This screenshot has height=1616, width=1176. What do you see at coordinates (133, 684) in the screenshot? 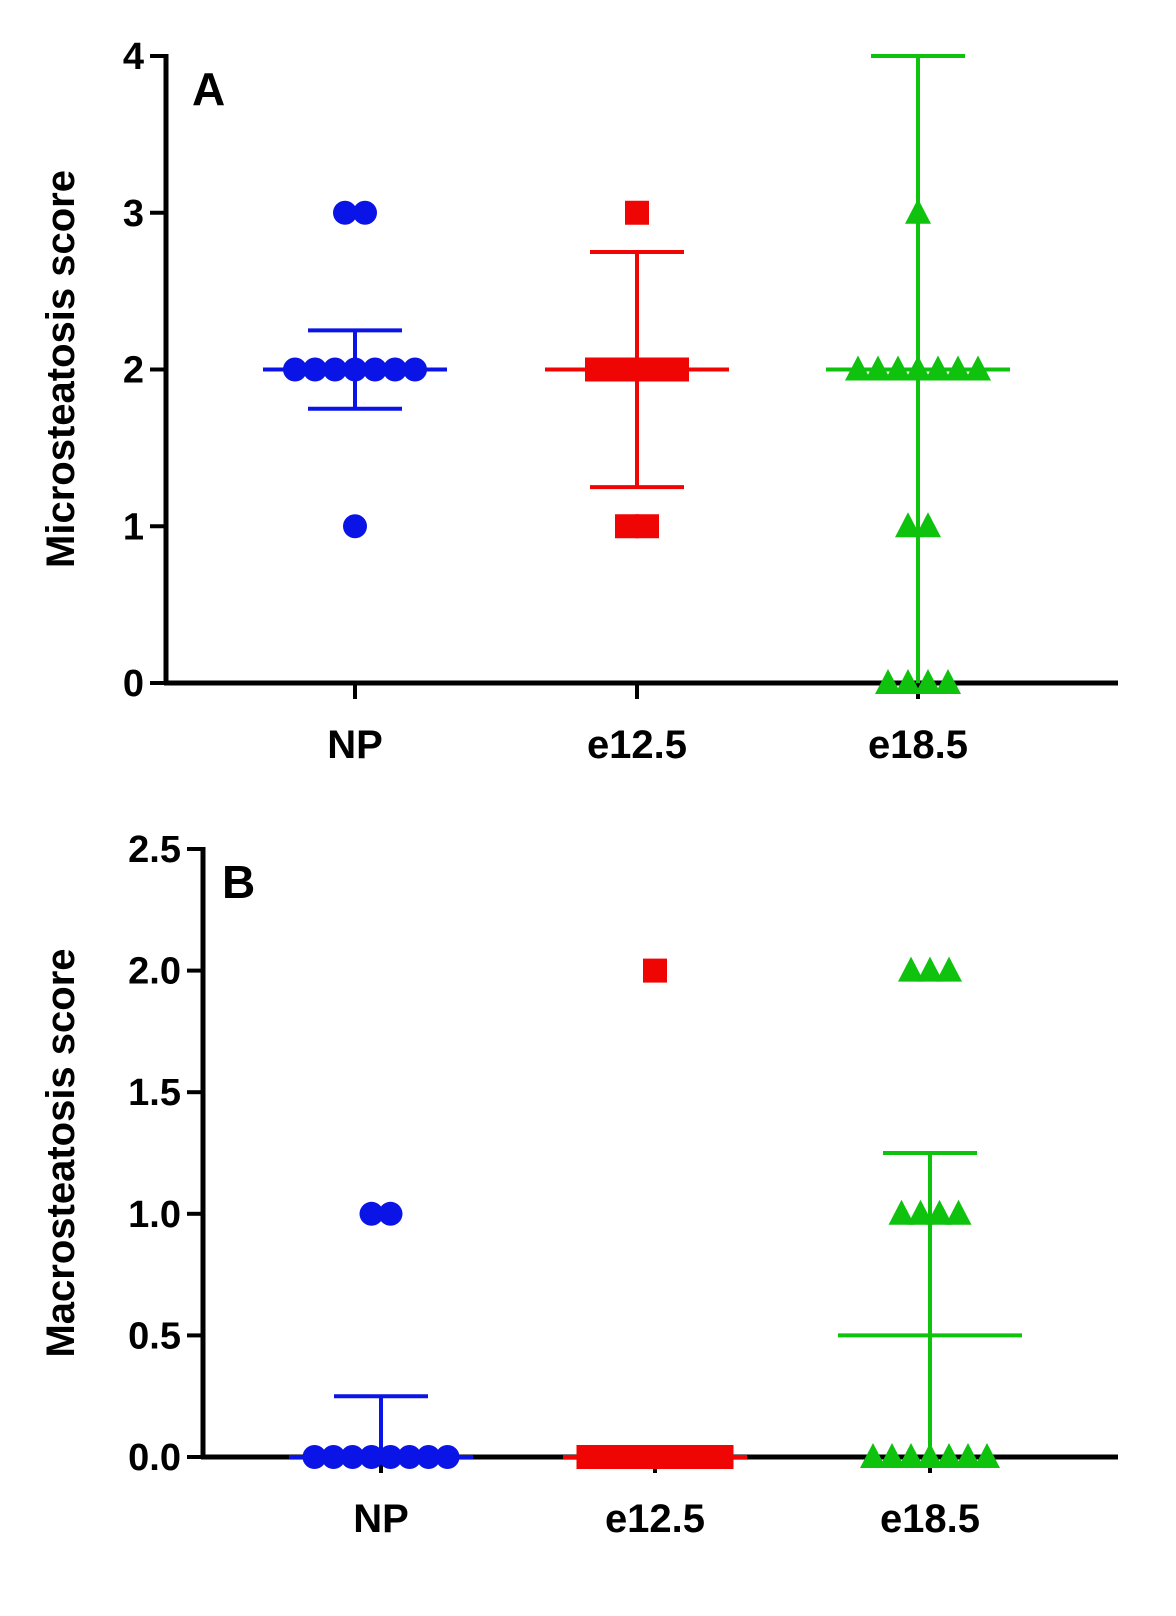
I see `y-tick-label: 0` at bounding box center [133, 684].